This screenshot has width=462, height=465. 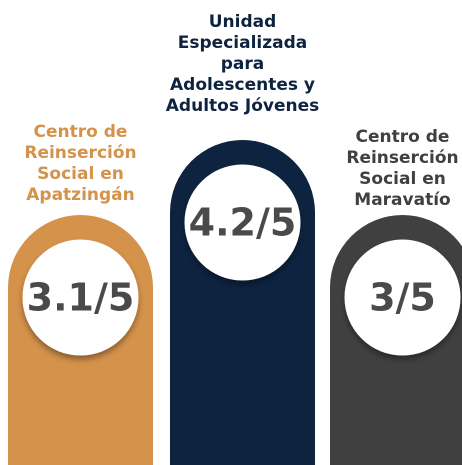 I want to click on label-line: Maravatío, so click(x=402, y=200).